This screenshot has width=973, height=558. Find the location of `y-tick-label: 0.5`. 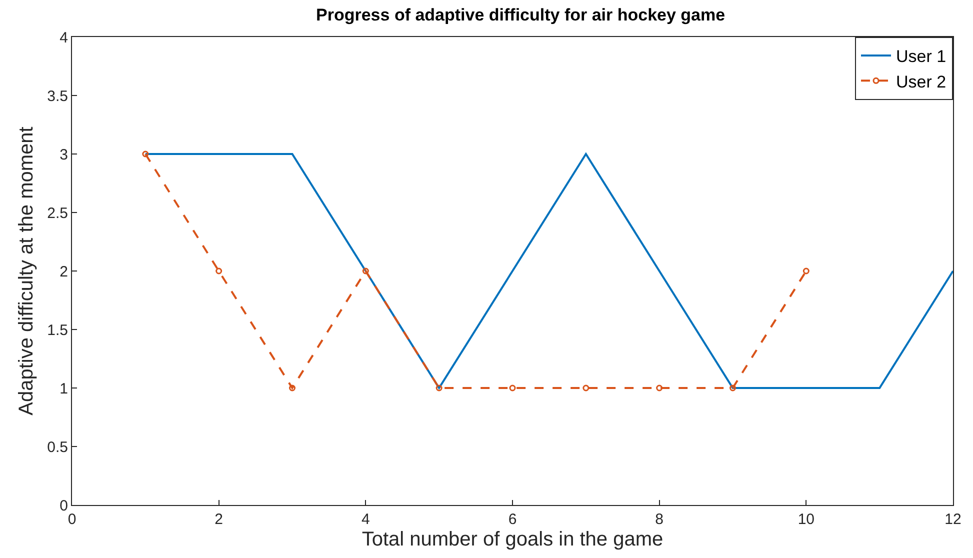

y-tick-label: 0.5 is located at coordinates (57, 447).